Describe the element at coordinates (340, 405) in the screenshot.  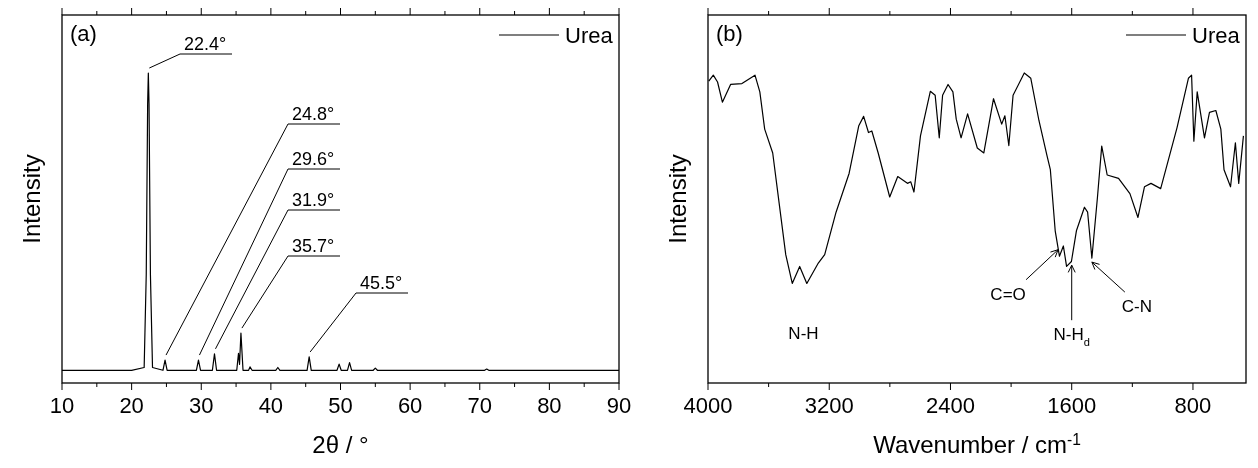
I see `x-tick-label: 50` at that location.